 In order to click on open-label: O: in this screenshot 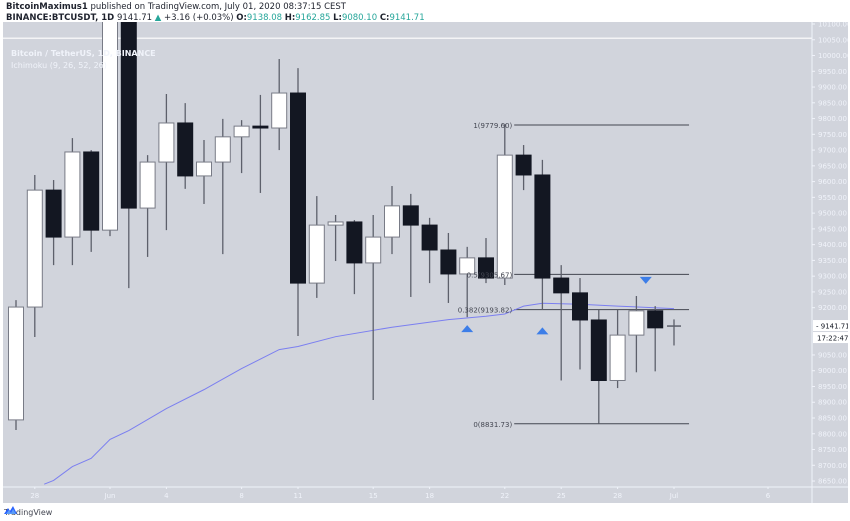, I will do `click(241, 18)`.